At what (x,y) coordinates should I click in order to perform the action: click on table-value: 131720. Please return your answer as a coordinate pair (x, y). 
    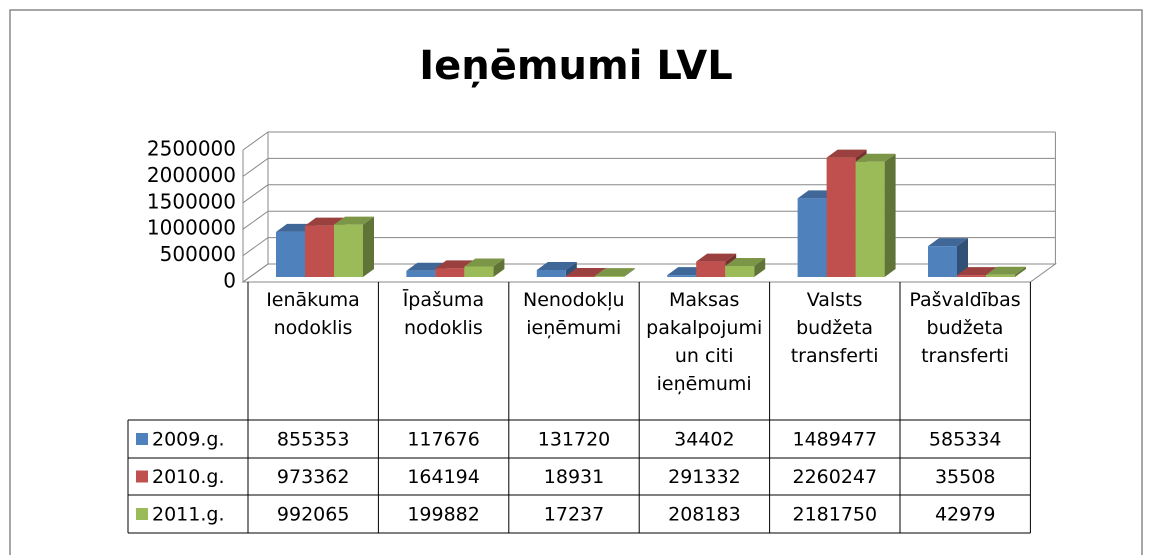
    Looking at the image, I should click on (574, 440).